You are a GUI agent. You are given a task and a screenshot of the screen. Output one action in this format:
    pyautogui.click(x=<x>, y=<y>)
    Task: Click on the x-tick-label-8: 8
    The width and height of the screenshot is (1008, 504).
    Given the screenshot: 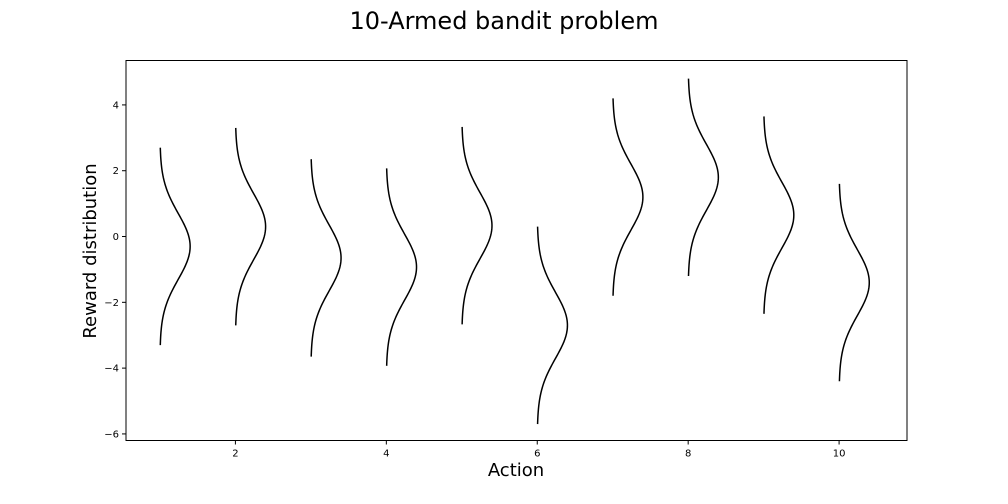 What is the action you would take?
    pyautogui.click(x=688, y=454)
    